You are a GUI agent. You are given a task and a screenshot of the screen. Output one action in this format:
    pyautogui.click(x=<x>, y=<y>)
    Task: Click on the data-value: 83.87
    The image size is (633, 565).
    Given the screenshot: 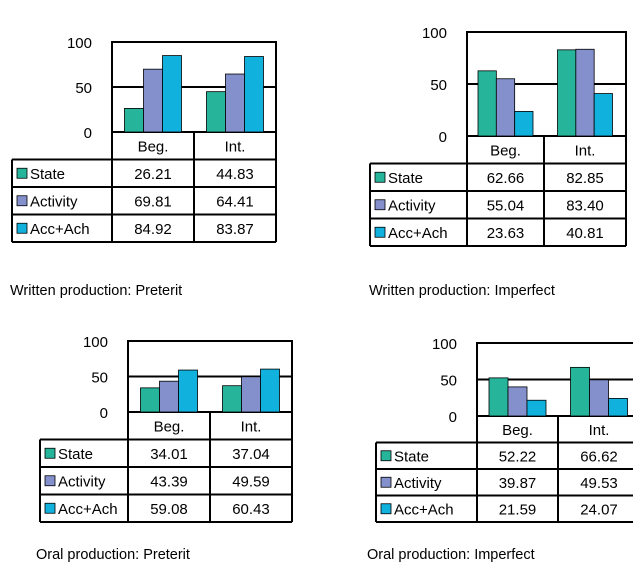 What is the action you would take?
    pyautogui.click(x=235, y=229)
    